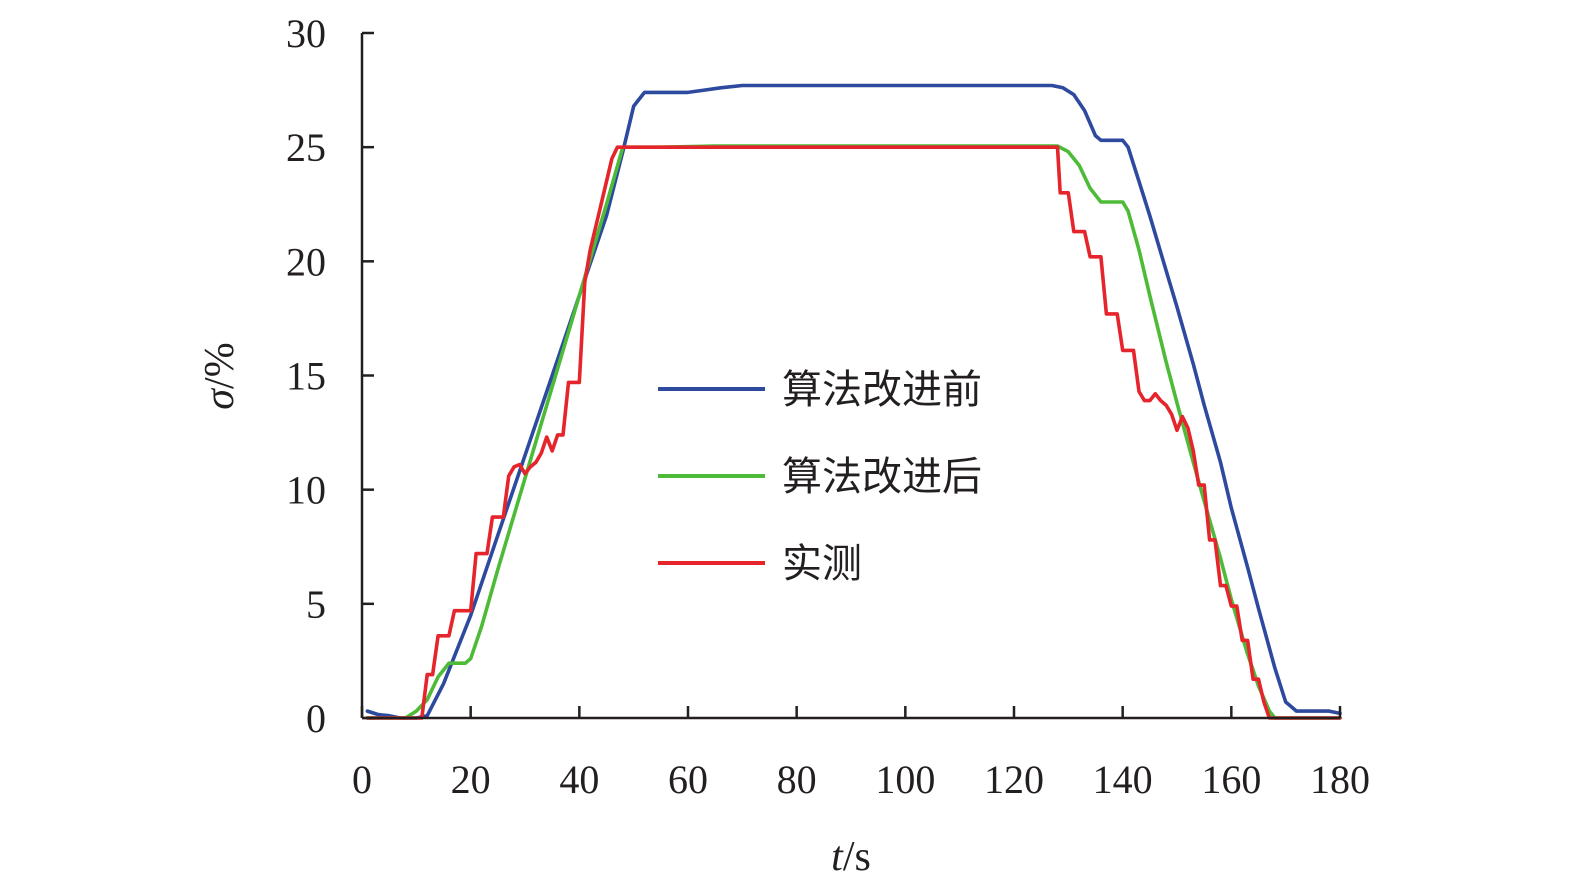 This screenshot has height=896, width=1575. What do you see at coordinates (306, 33) in the screenshot?
I see `y-tick-label: 30` at bounding box center [306, 33].